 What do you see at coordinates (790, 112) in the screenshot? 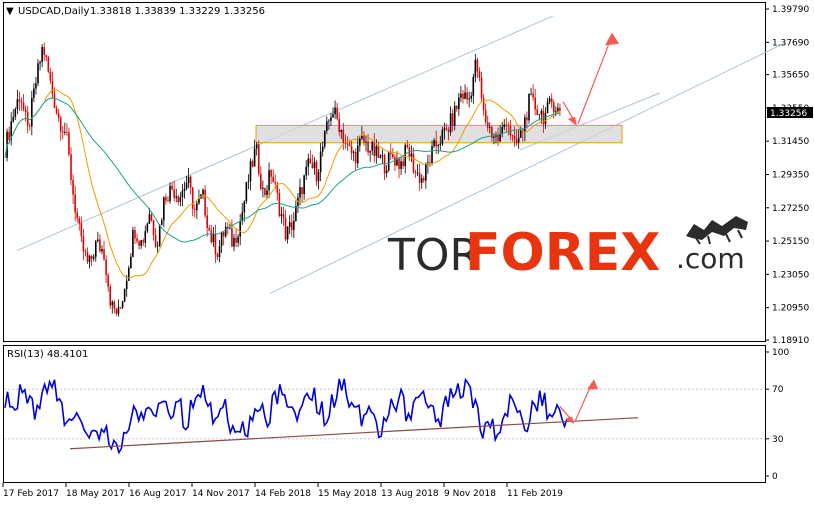
I see `current-price-marker` at bounding box center [790, 112].